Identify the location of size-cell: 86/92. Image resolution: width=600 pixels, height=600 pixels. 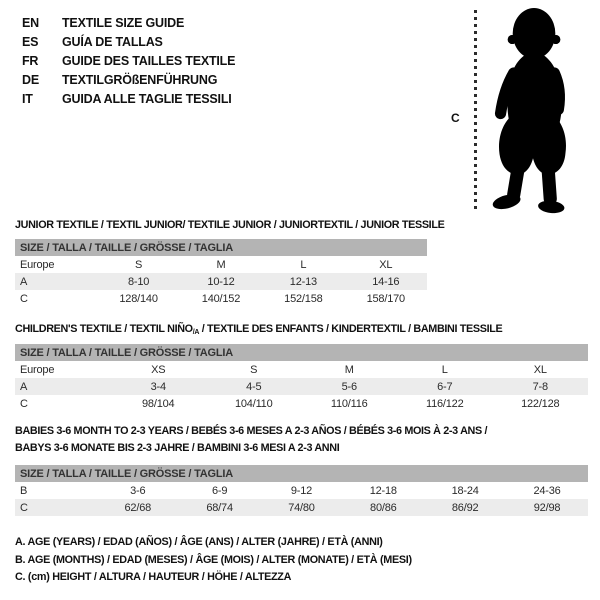
(465, 507).